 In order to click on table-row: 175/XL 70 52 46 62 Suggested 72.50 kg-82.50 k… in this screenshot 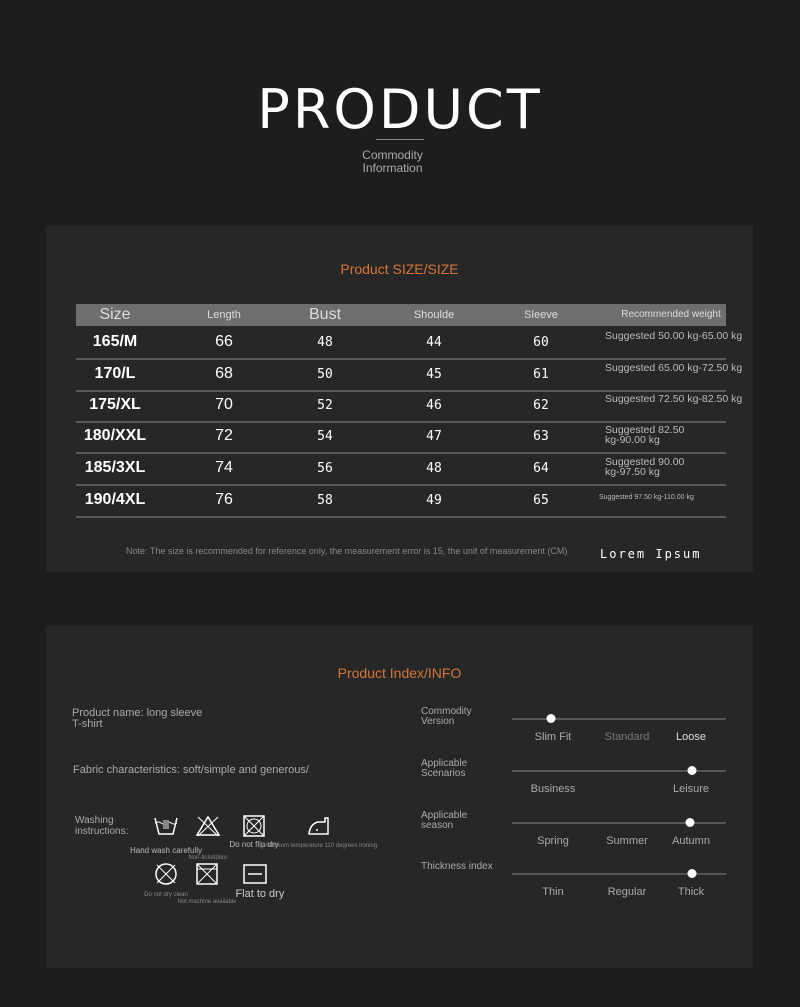, I will do `click(409, 406)`.